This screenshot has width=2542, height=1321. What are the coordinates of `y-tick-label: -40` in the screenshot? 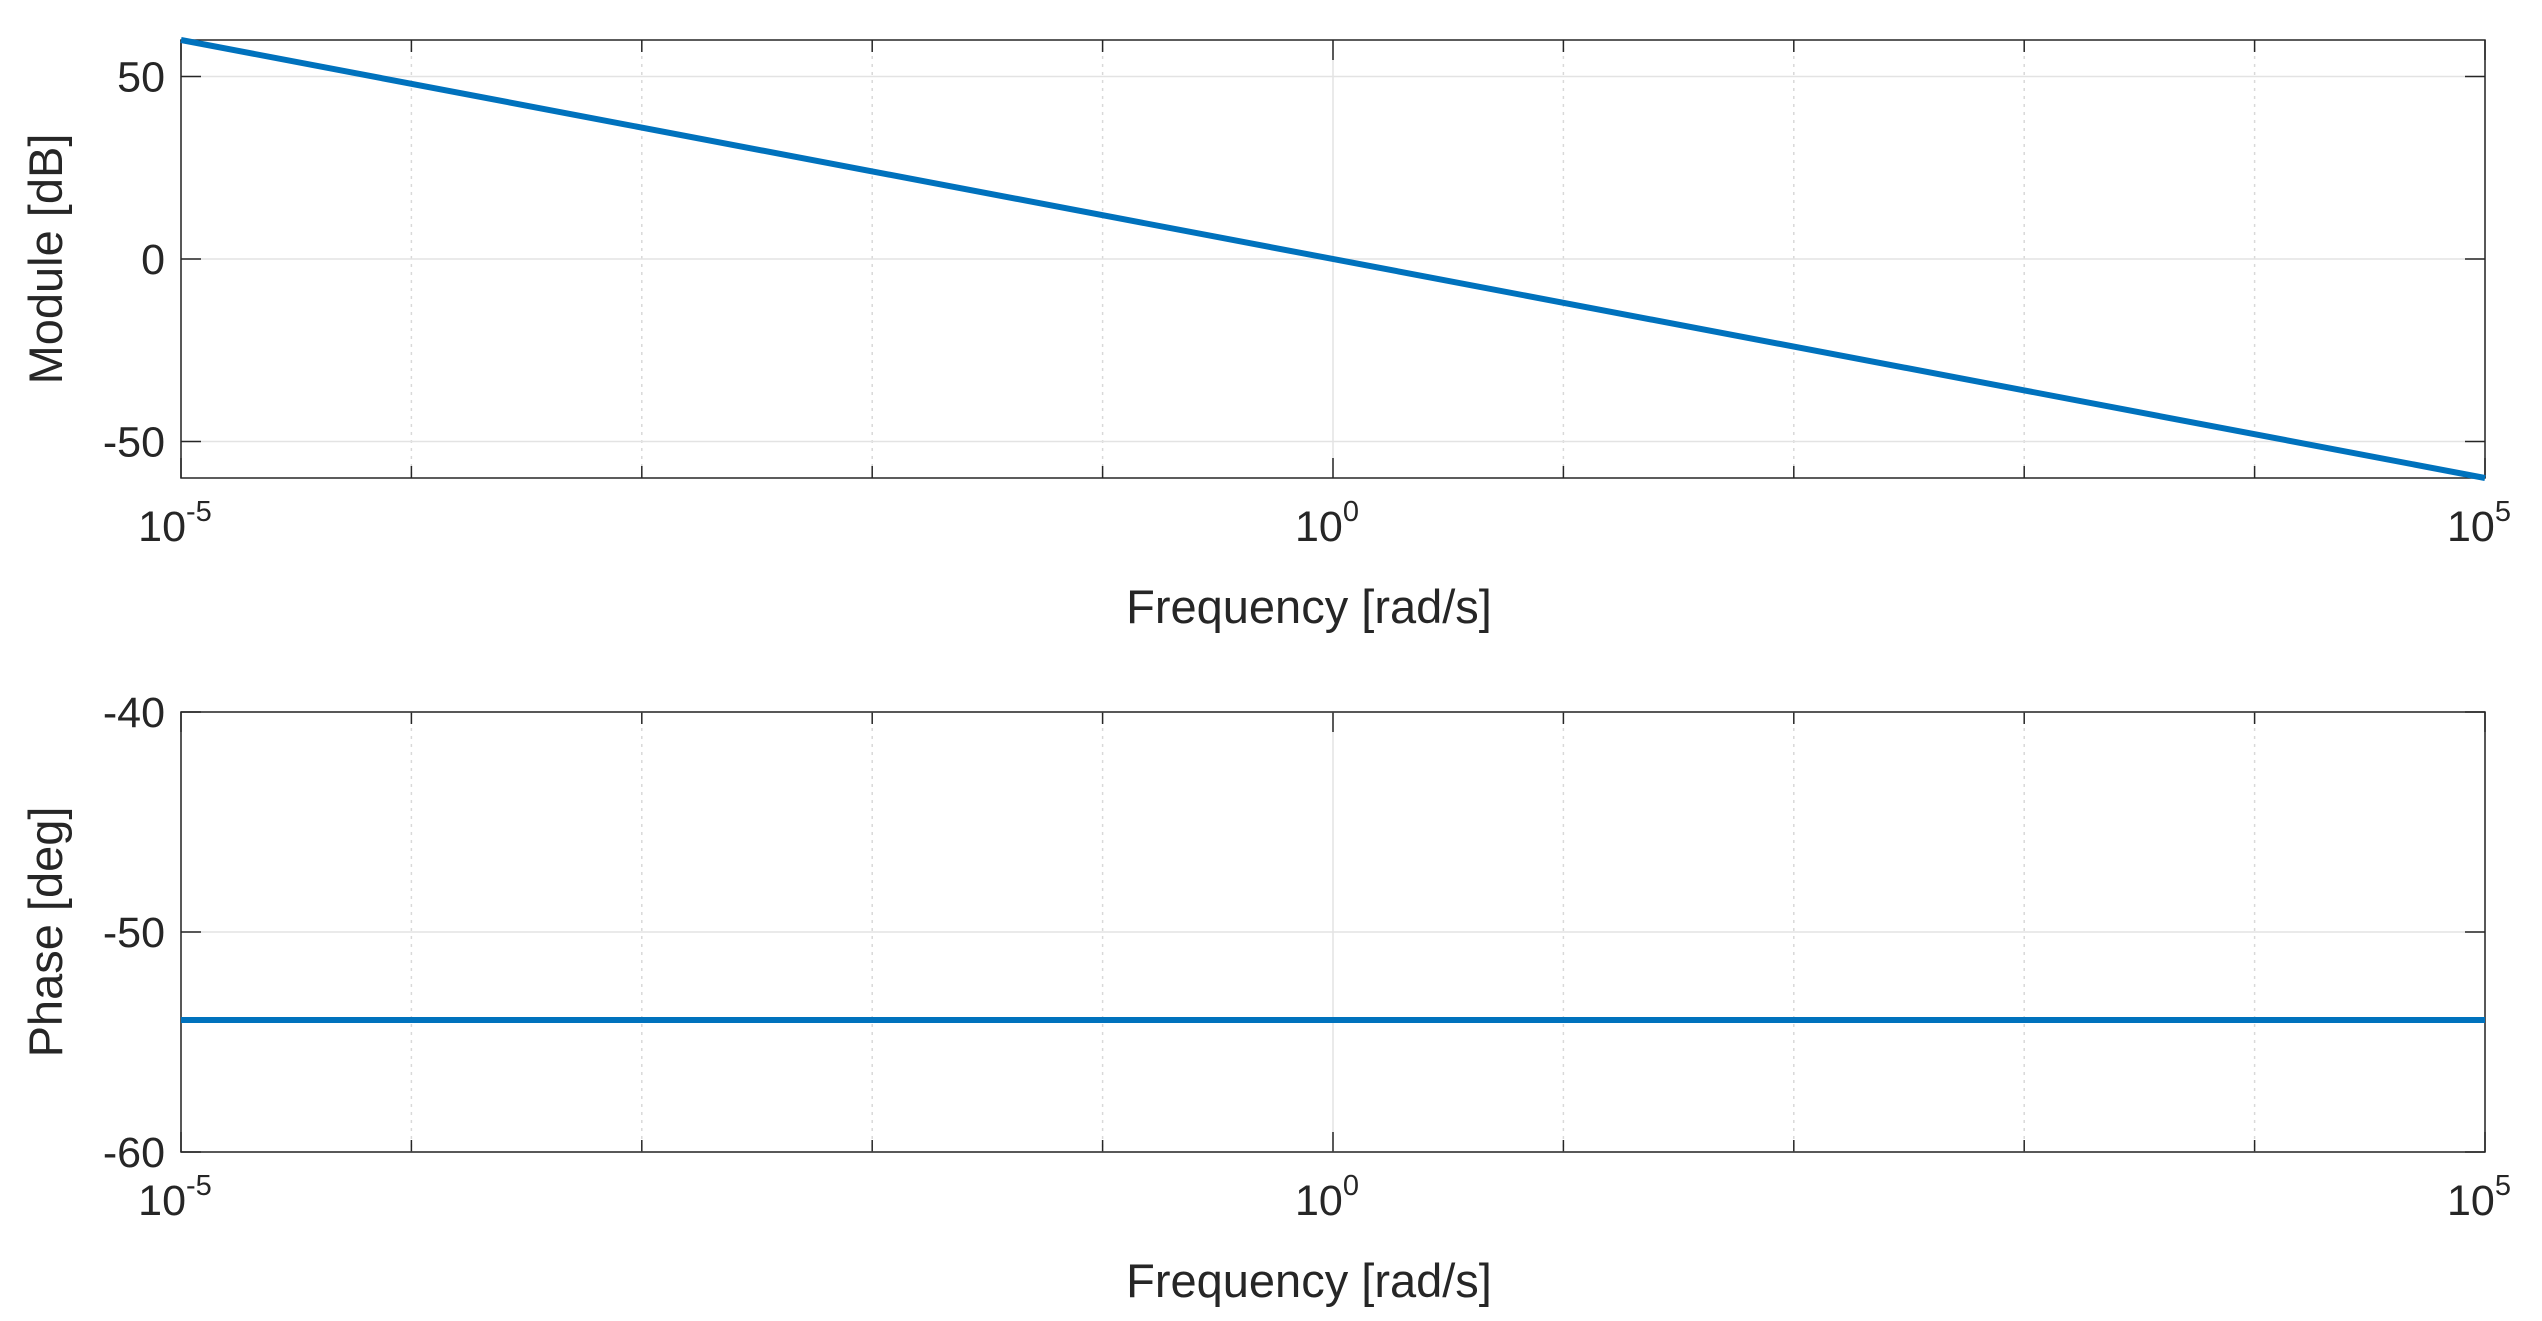 It's located at (134, 713).